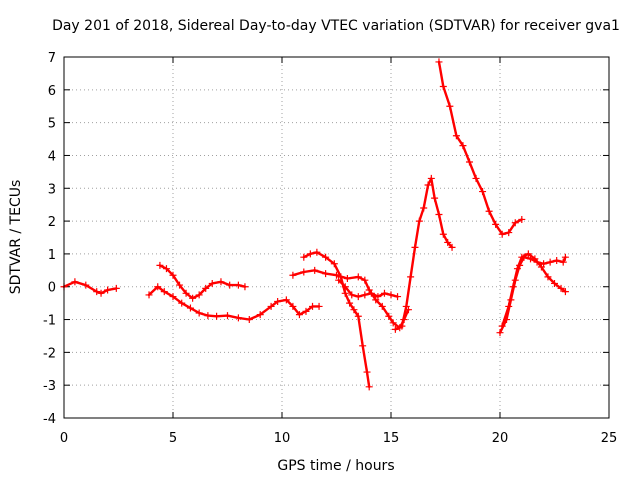  What do you see at coordinates (16, 237) in the screenshot?
I see `y-axis-label: SDTVAR / TECUs` at bounding box center [16, 237].